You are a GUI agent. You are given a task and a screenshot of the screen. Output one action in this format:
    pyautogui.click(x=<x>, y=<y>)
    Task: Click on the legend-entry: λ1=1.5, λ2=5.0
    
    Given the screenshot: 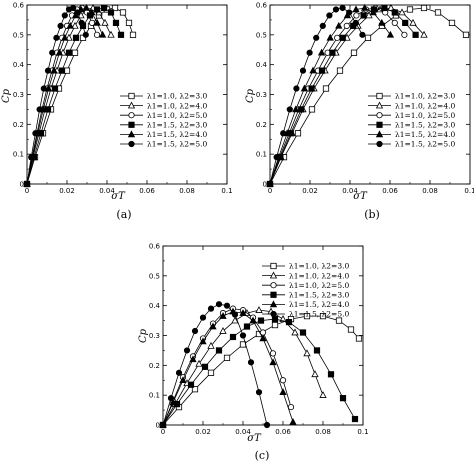 What is the action you would take?
    pyautogui.click(x=425, y=144)
    